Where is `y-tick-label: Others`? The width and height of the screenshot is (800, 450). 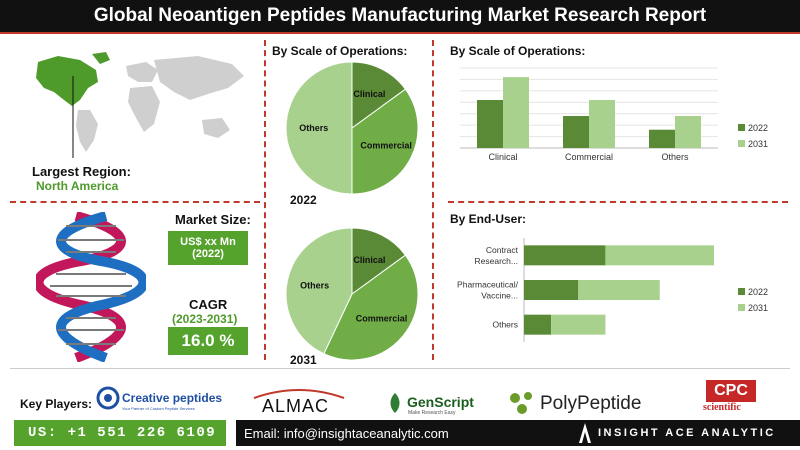 y-tick-label: Others is located at coordinates (505, 325).